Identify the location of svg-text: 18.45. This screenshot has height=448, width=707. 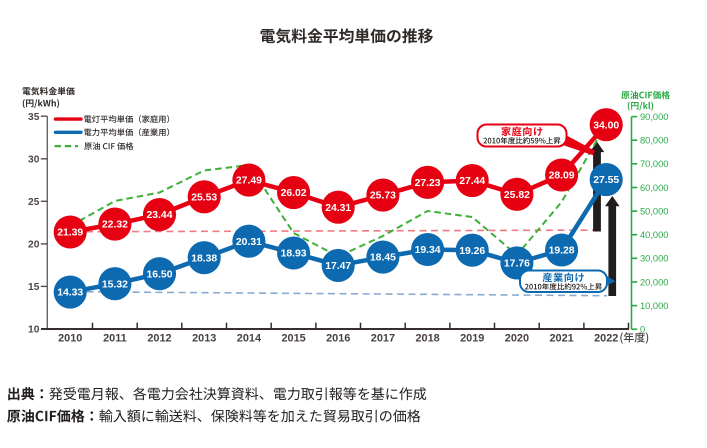
(383, 258).